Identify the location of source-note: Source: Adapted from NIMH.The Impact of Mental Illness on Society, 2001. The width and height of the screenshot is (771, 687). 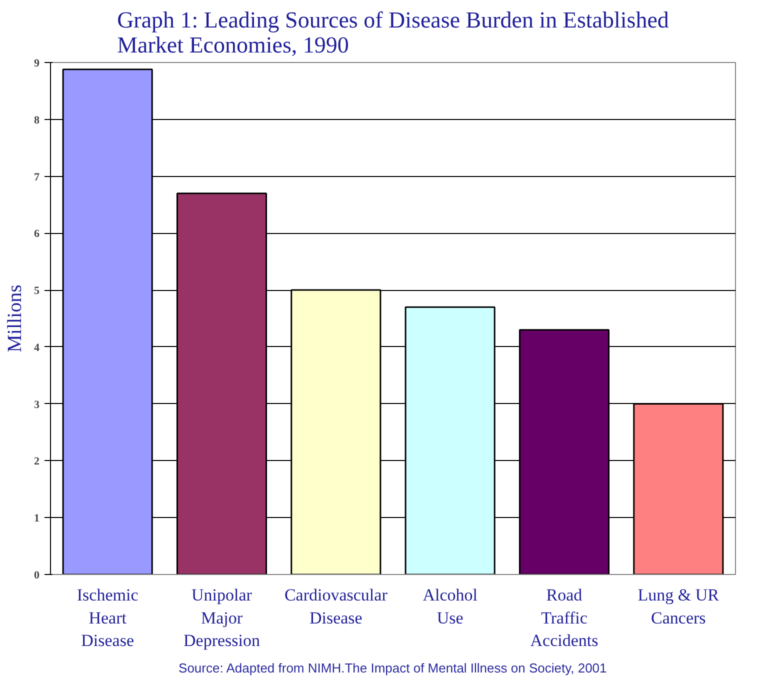
(392, 668).